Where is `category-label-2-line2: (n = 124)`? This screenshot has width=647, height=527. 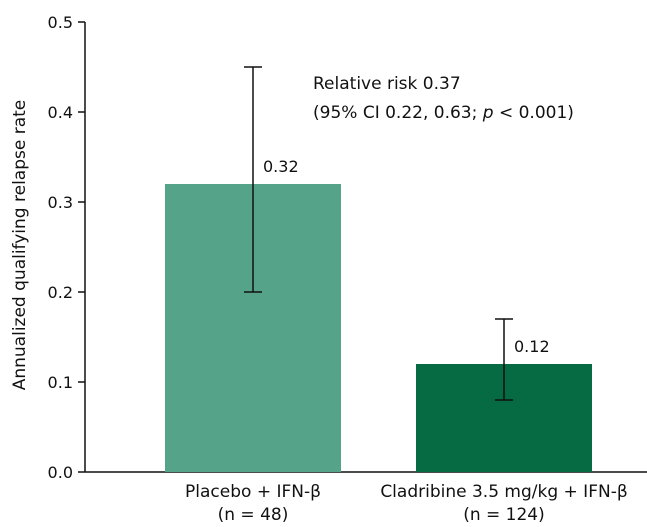 category-label-2-line2: (n = 124) is located at coordinates (504, 515).